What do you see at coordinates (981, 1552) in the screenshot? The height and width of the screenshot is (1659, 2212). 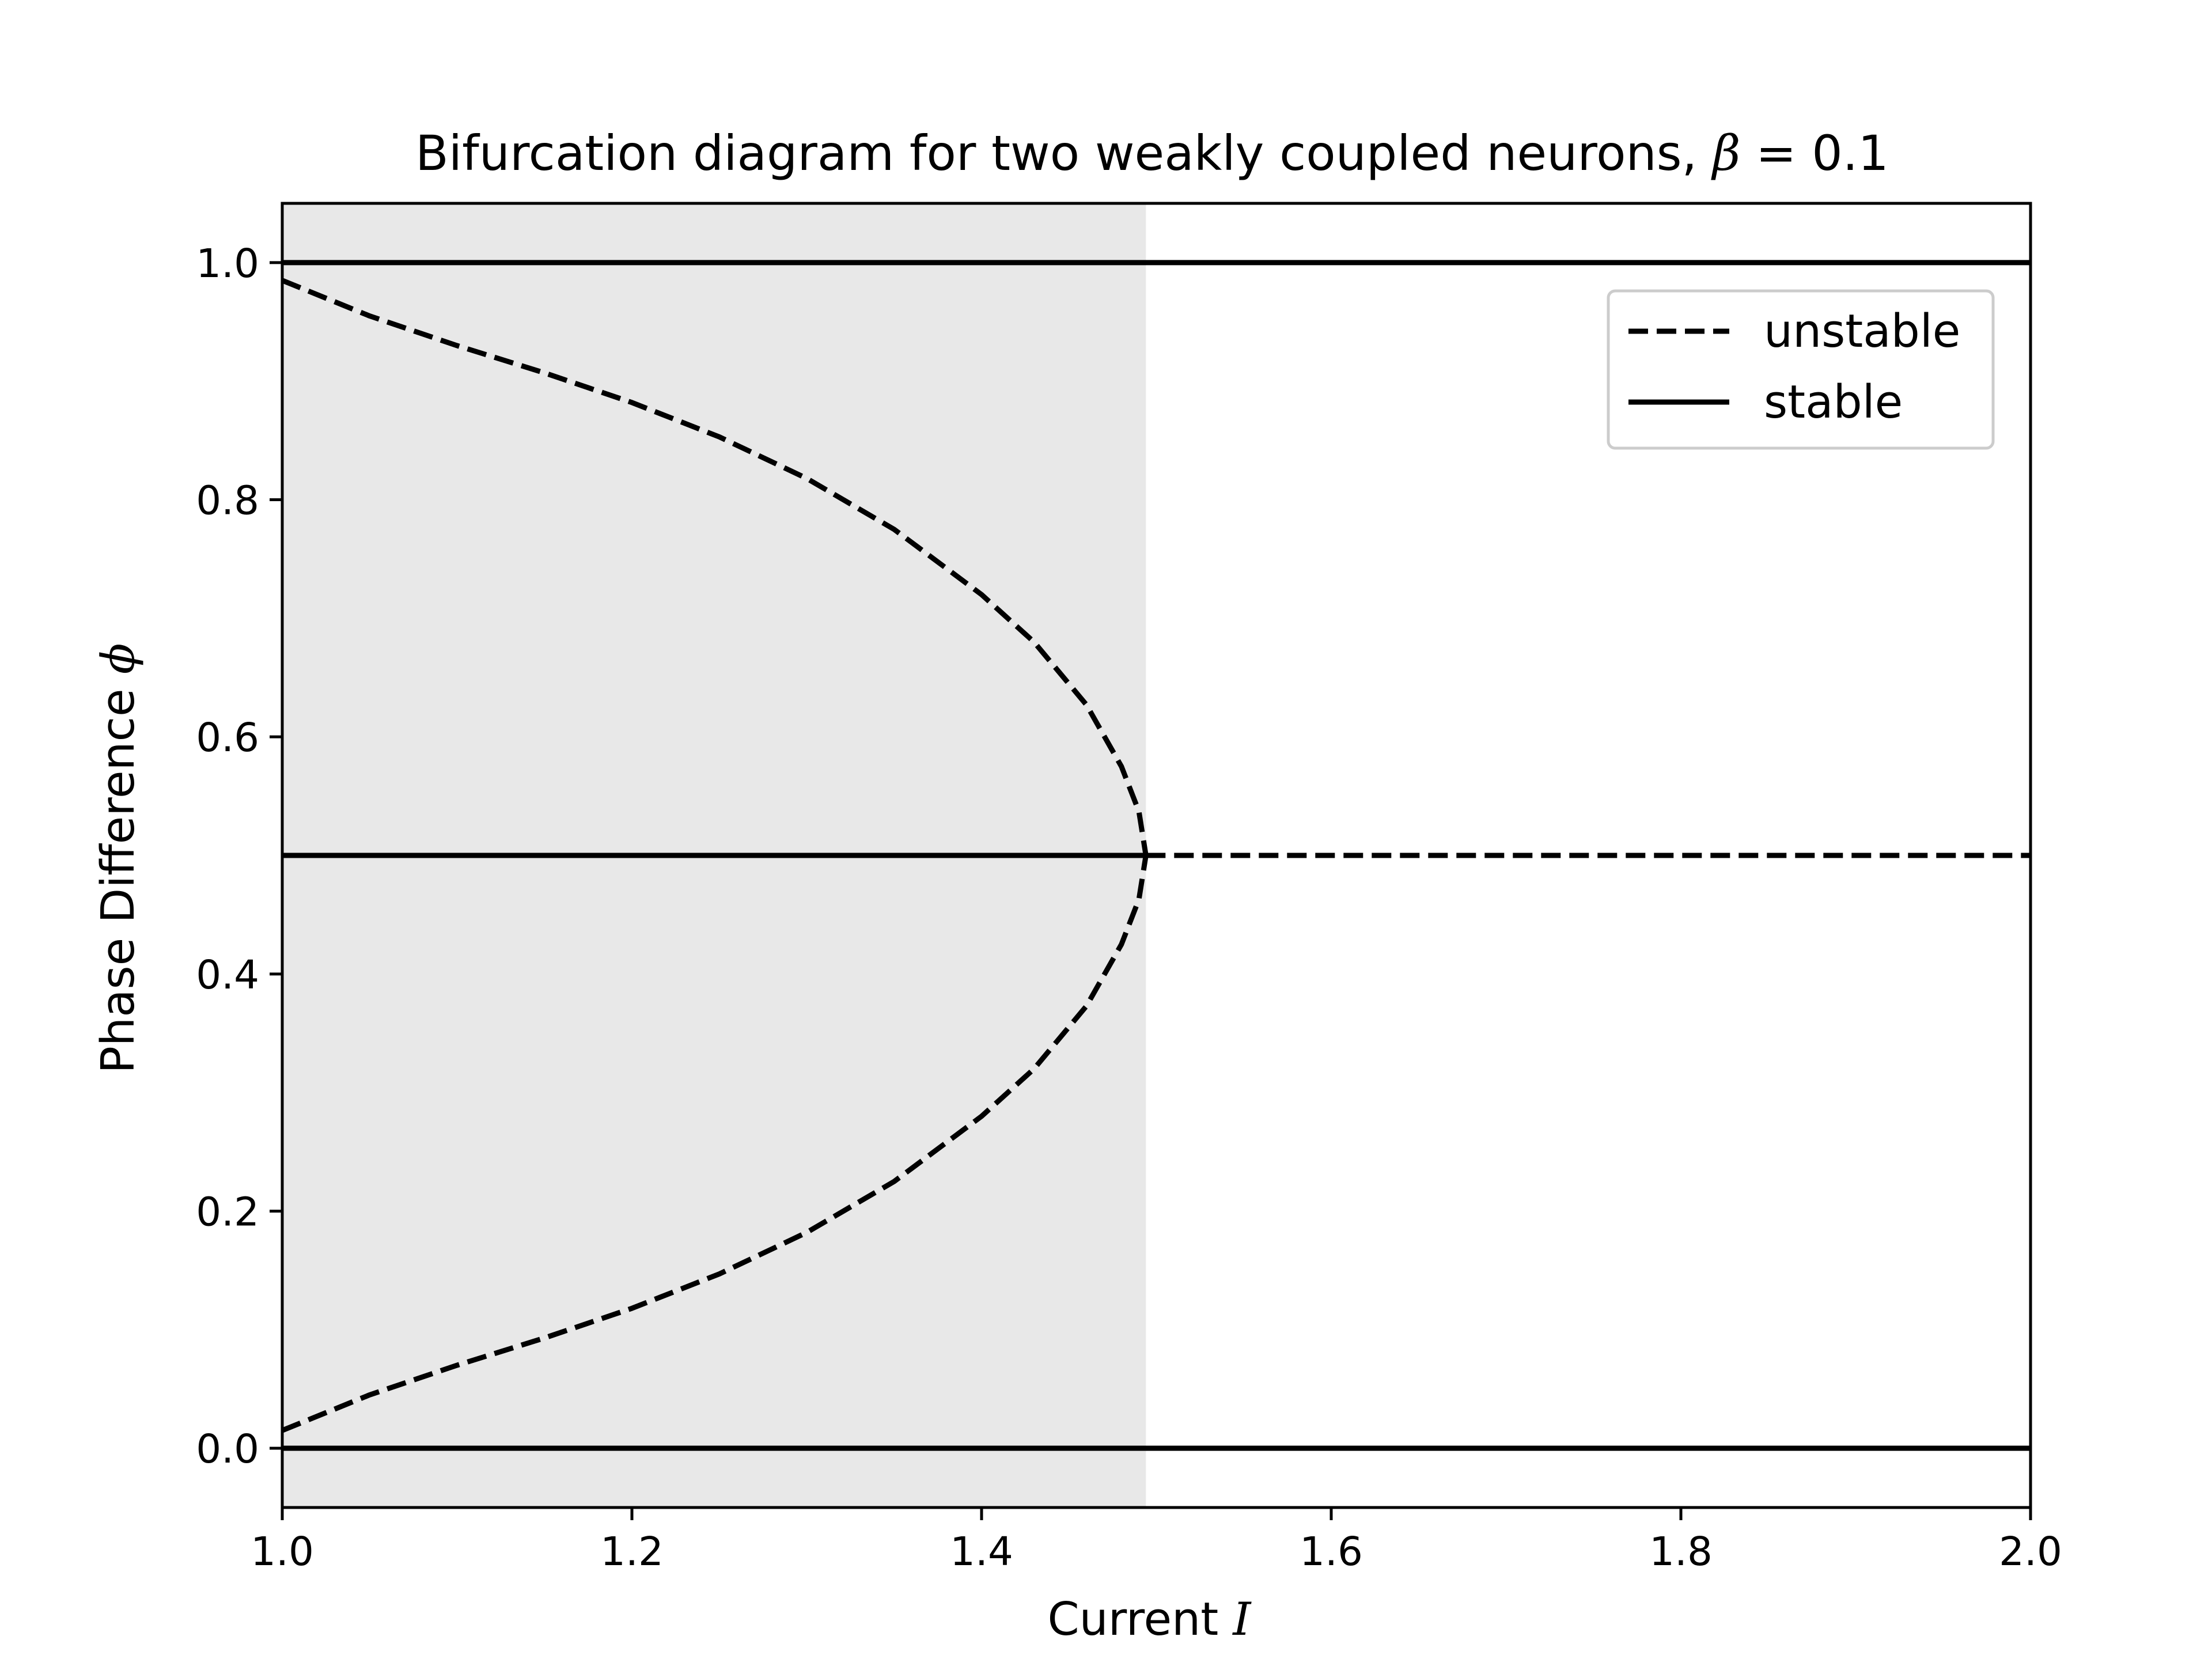 I see `x-tick-label: 1.4` at bounding box center [981, 1552].